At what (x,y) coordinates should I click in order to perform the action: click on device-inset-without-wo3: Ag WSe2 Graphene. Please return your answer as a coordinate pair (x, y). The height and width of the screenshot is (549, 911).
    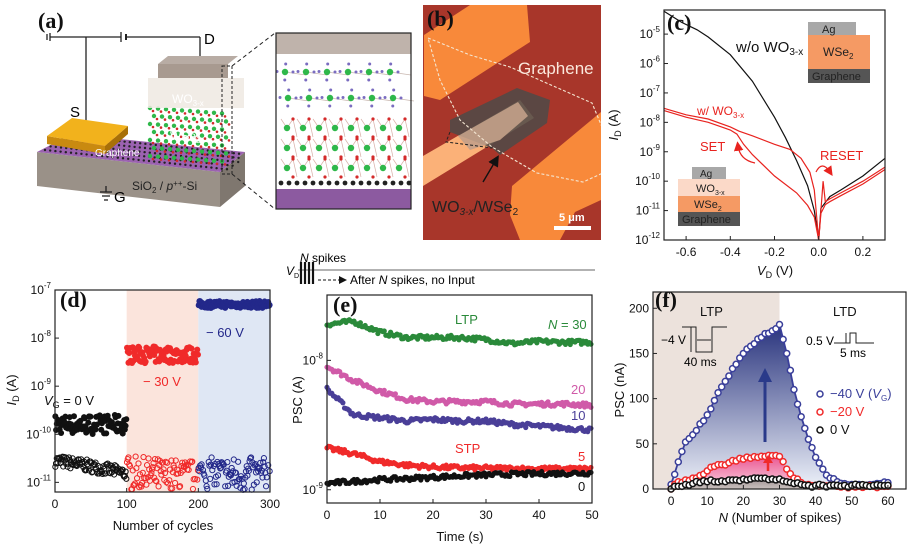
    Looking at the image, I should click on (839, 52).